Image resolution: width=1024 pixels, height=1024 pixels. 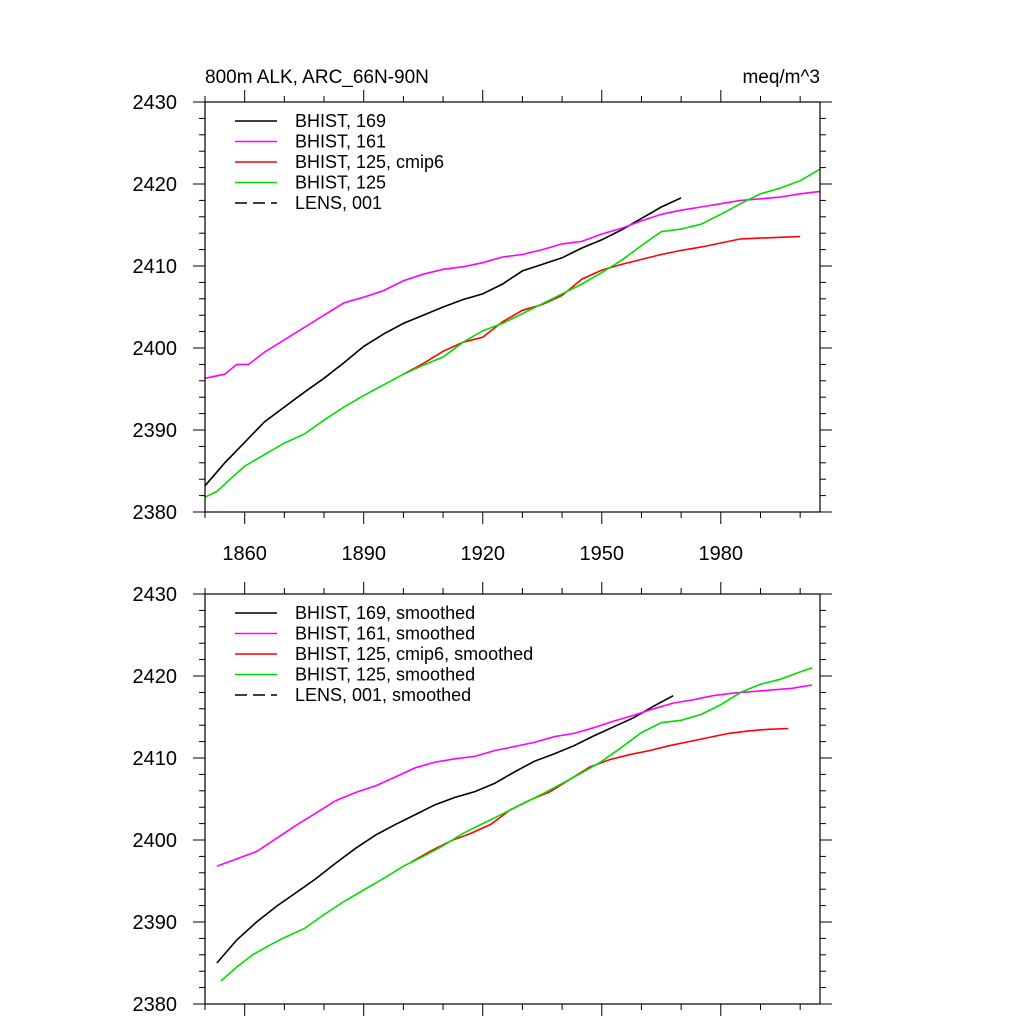 What do you see at coordinates (385, 634) in the screenshot?
I see `legend-label: BHIST, 161, smoothed` at bounding box center [385, 634].